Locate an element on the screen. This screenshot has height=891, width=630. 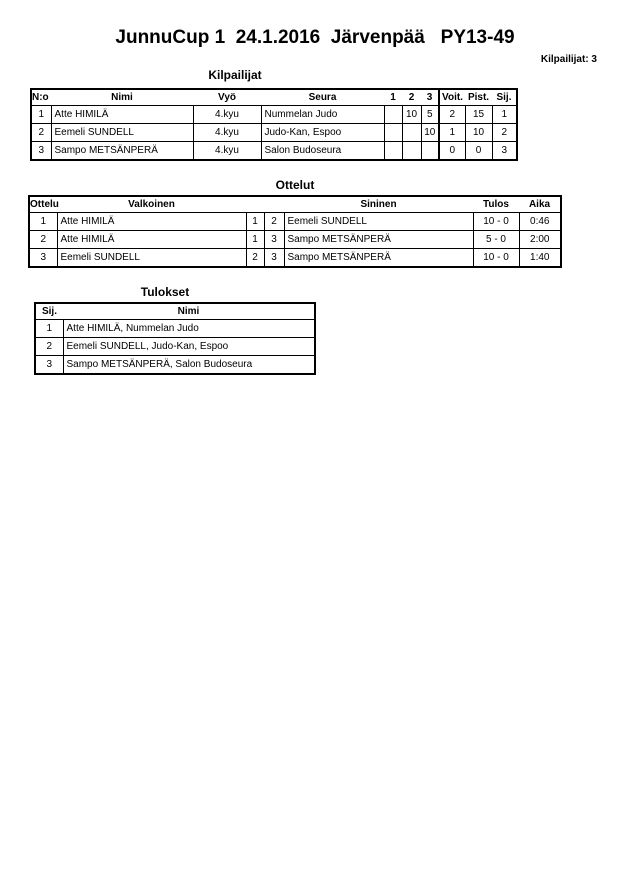
table-cell: 0:46 is located at coordinates (540, 221).